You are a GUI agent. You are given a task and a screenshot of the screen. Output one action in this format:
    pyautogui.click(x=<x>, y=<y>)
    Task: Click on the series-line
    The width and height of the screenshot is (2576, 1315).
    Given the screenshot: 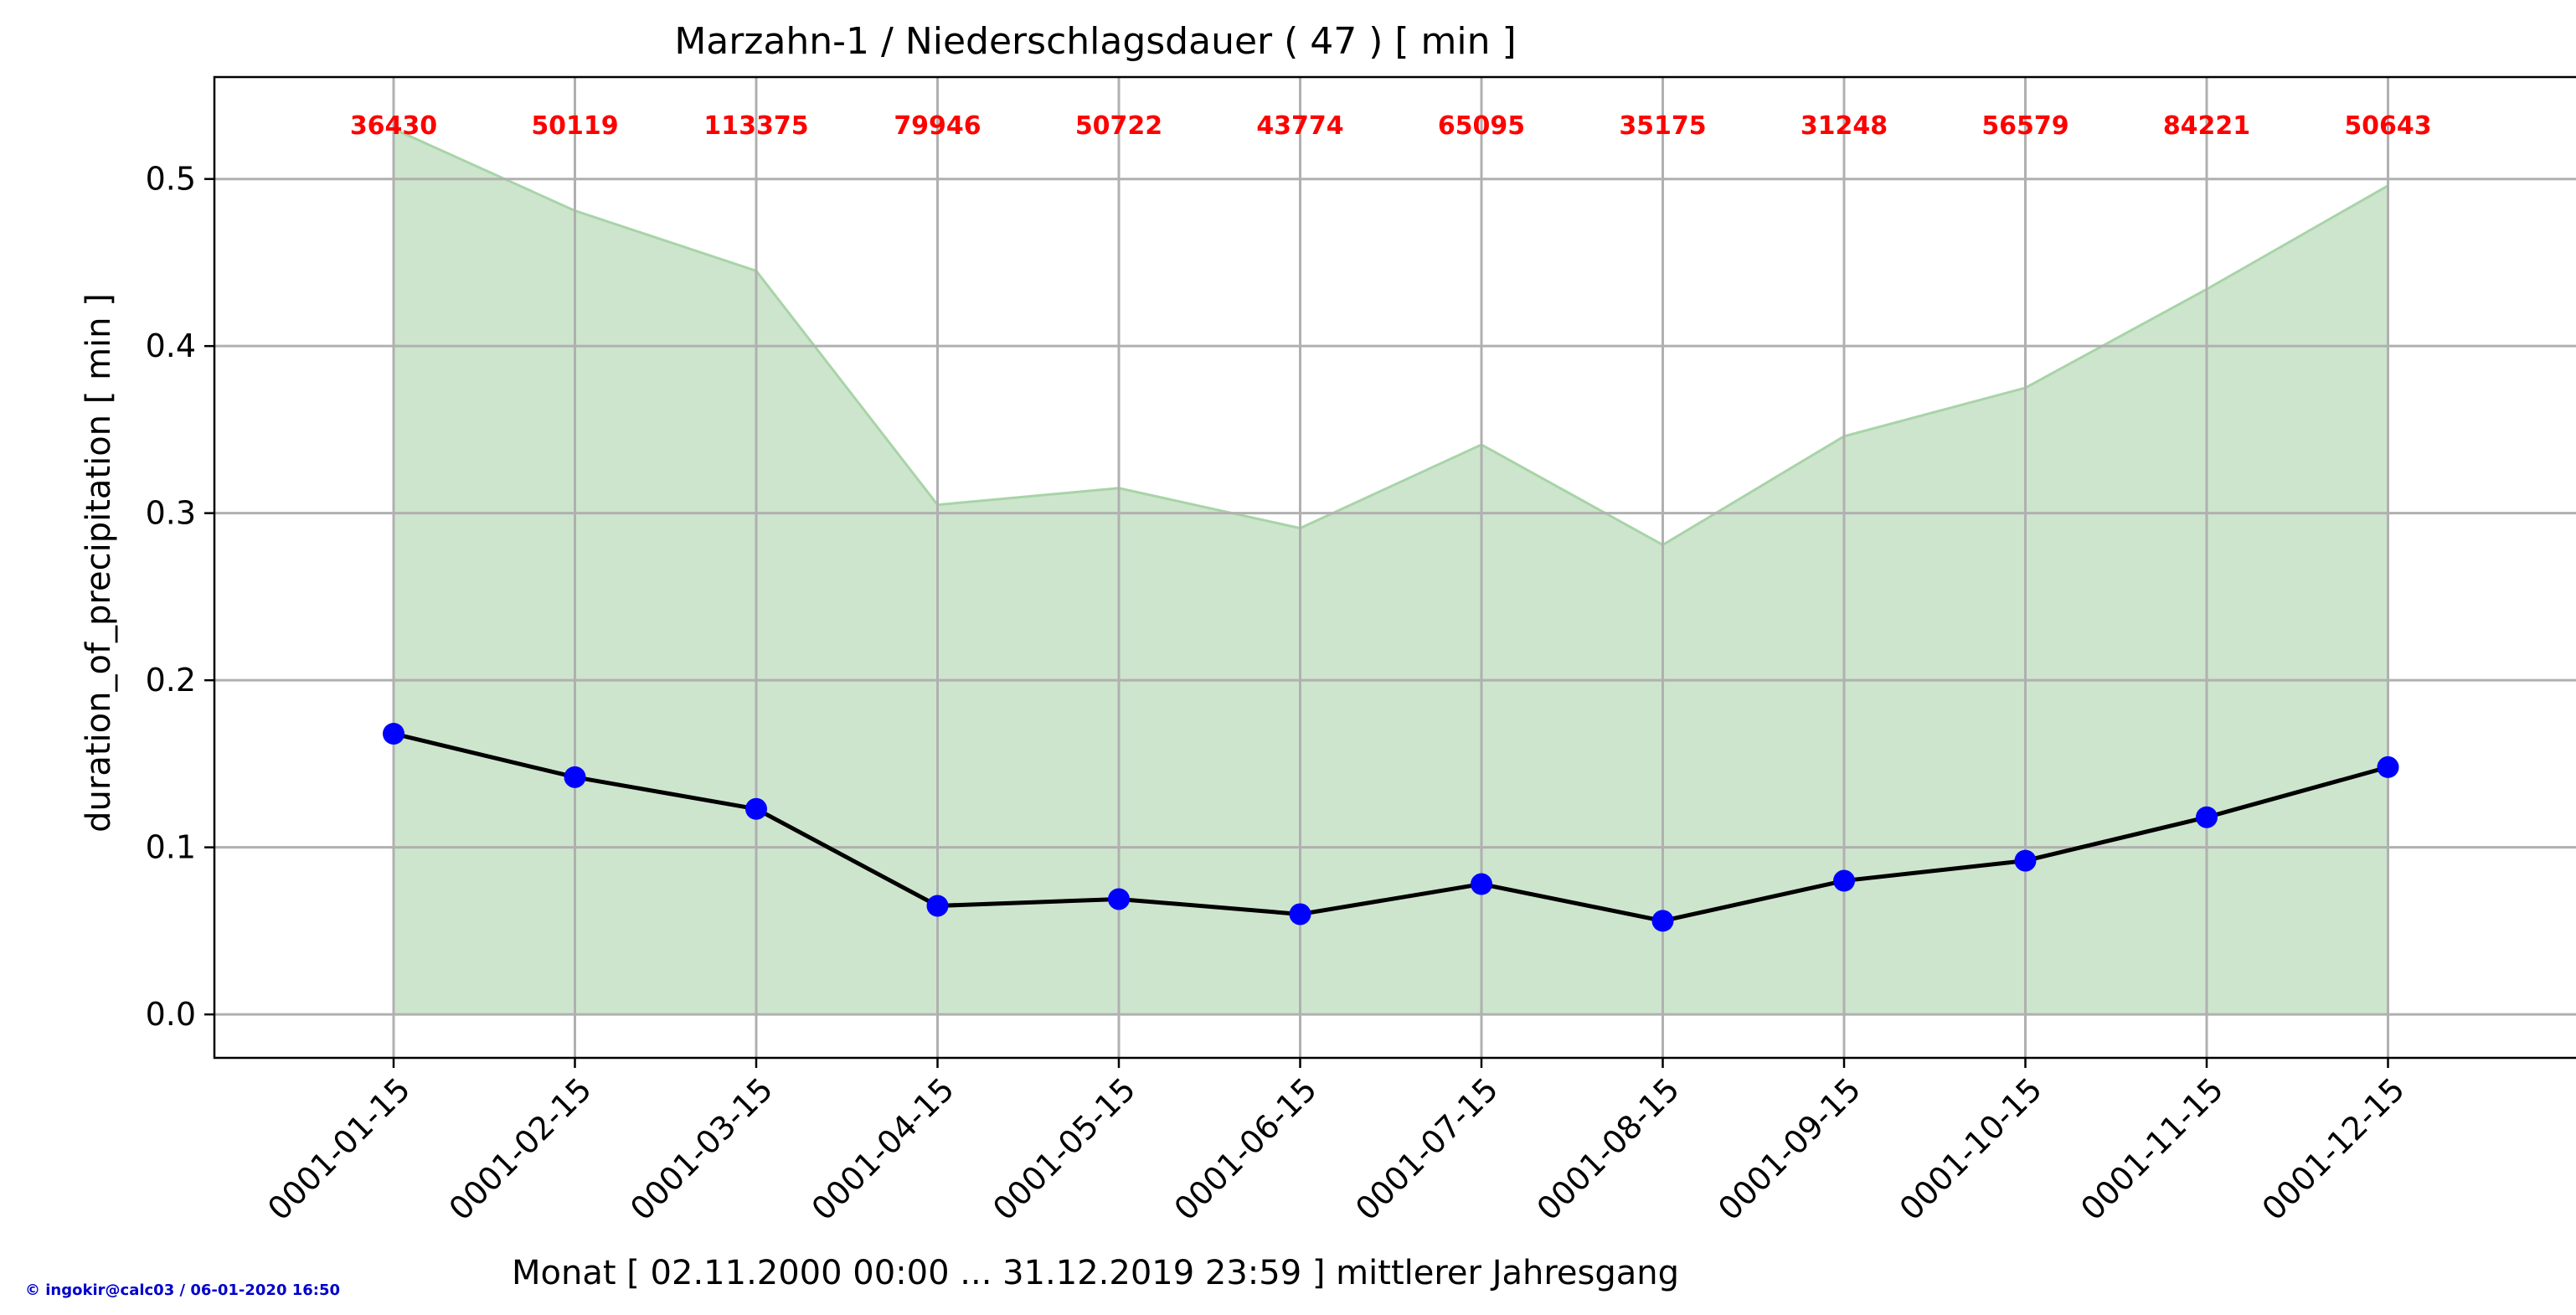 What is the action you would take?
    pyautogui.click(x=1391, y=827)
    